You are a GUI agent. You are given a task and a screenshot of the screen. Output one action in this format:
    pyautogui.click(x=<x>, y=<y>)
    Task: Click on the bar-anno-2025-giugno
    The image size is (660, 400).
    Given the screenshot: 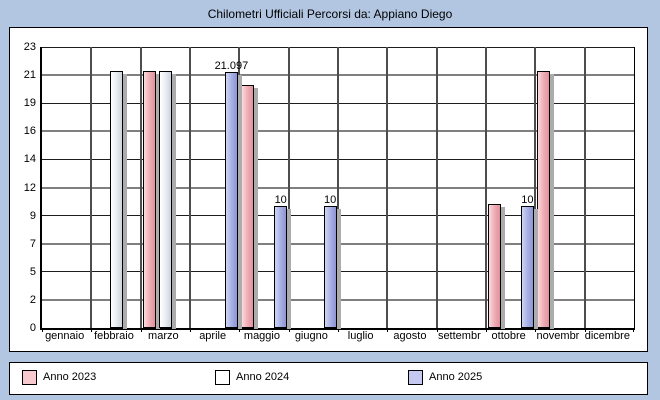 What is the action you would take?
    pyautogui.click(x=332, y=267)
    